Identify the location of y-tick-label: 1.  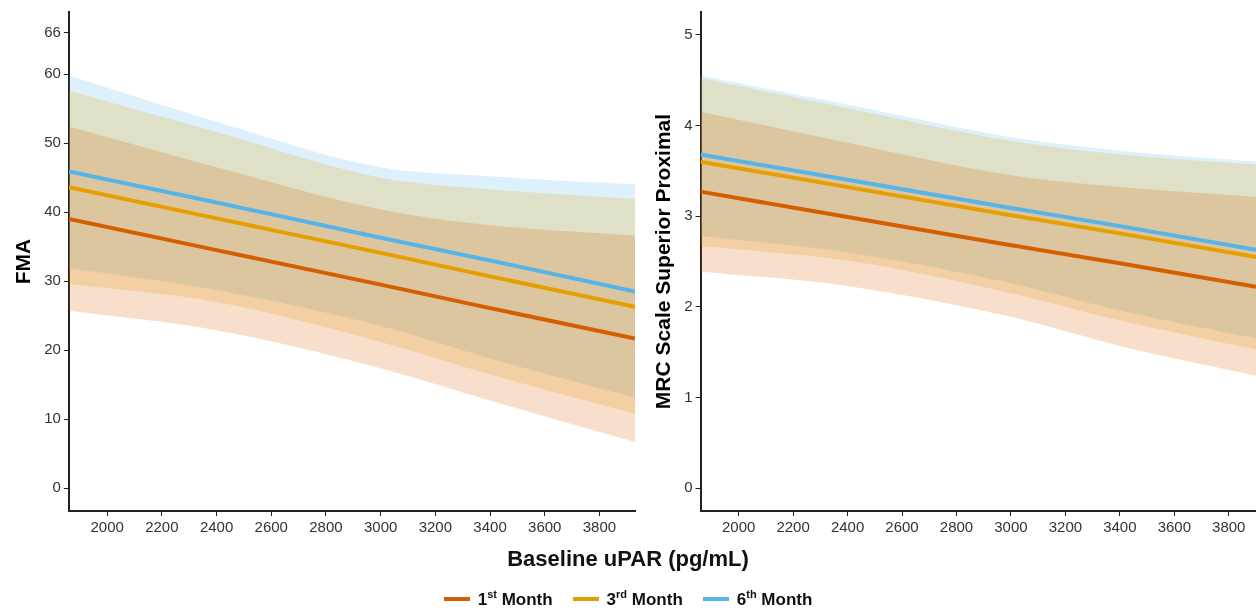
(688, 396).